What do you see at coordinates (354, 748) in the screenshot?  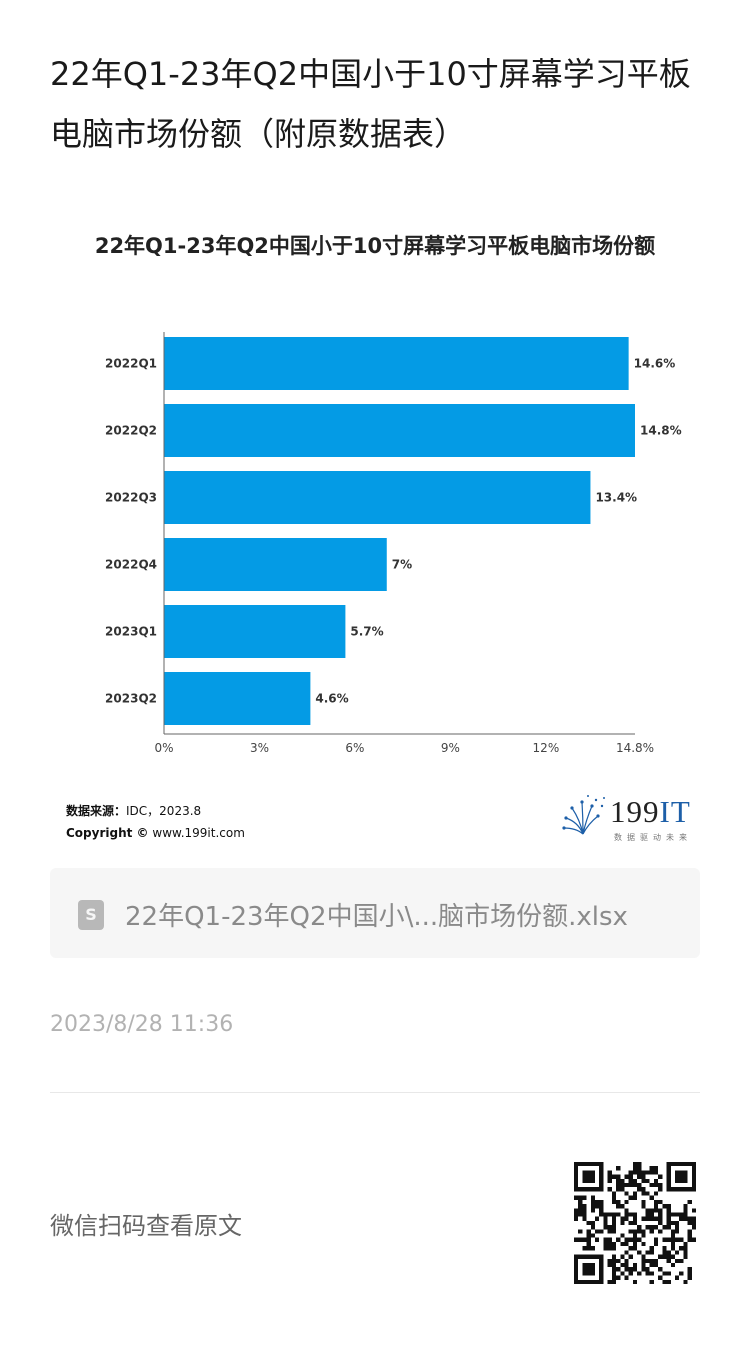 I see `x-tick-label: 6%` at bounding box center [354, 748].